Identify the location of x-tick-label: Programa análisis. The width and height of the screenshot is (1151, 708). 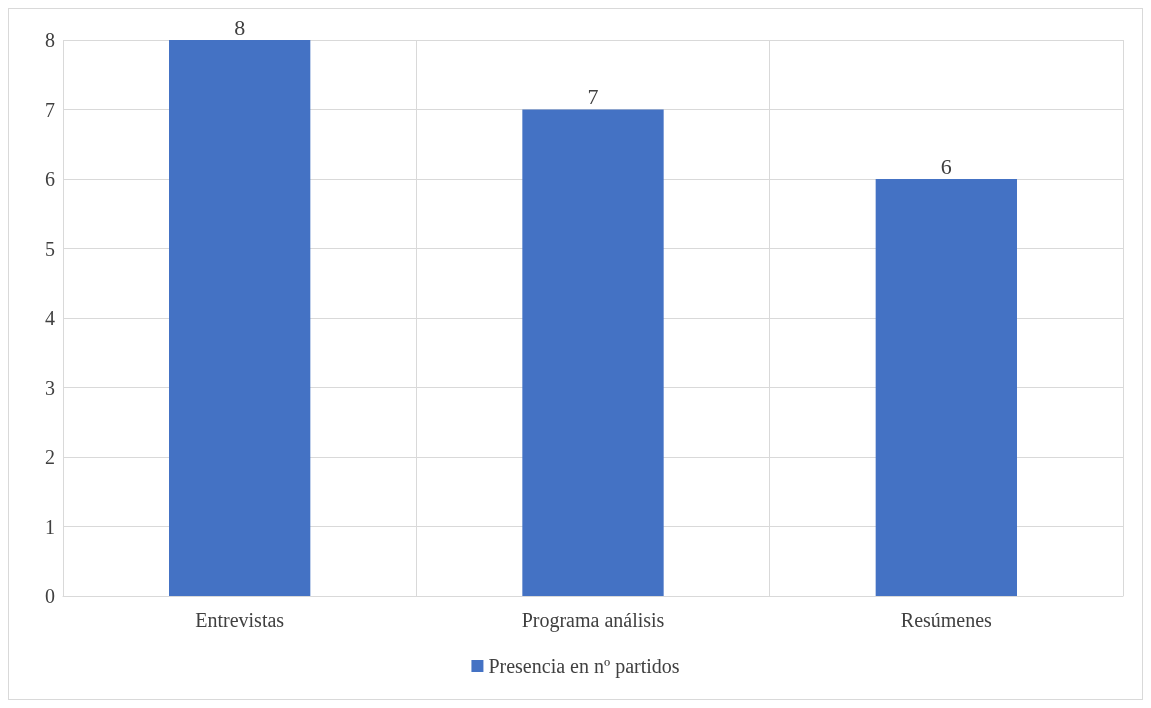
(593, 620).